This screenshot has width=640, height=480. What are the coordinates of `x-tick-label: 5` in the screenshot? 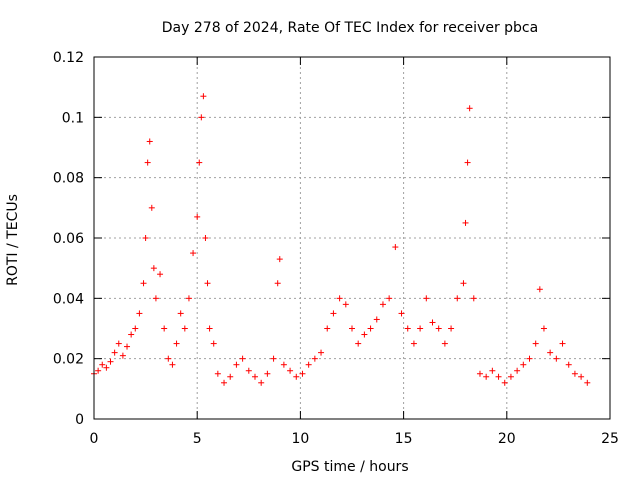 It's located at (197, 439).